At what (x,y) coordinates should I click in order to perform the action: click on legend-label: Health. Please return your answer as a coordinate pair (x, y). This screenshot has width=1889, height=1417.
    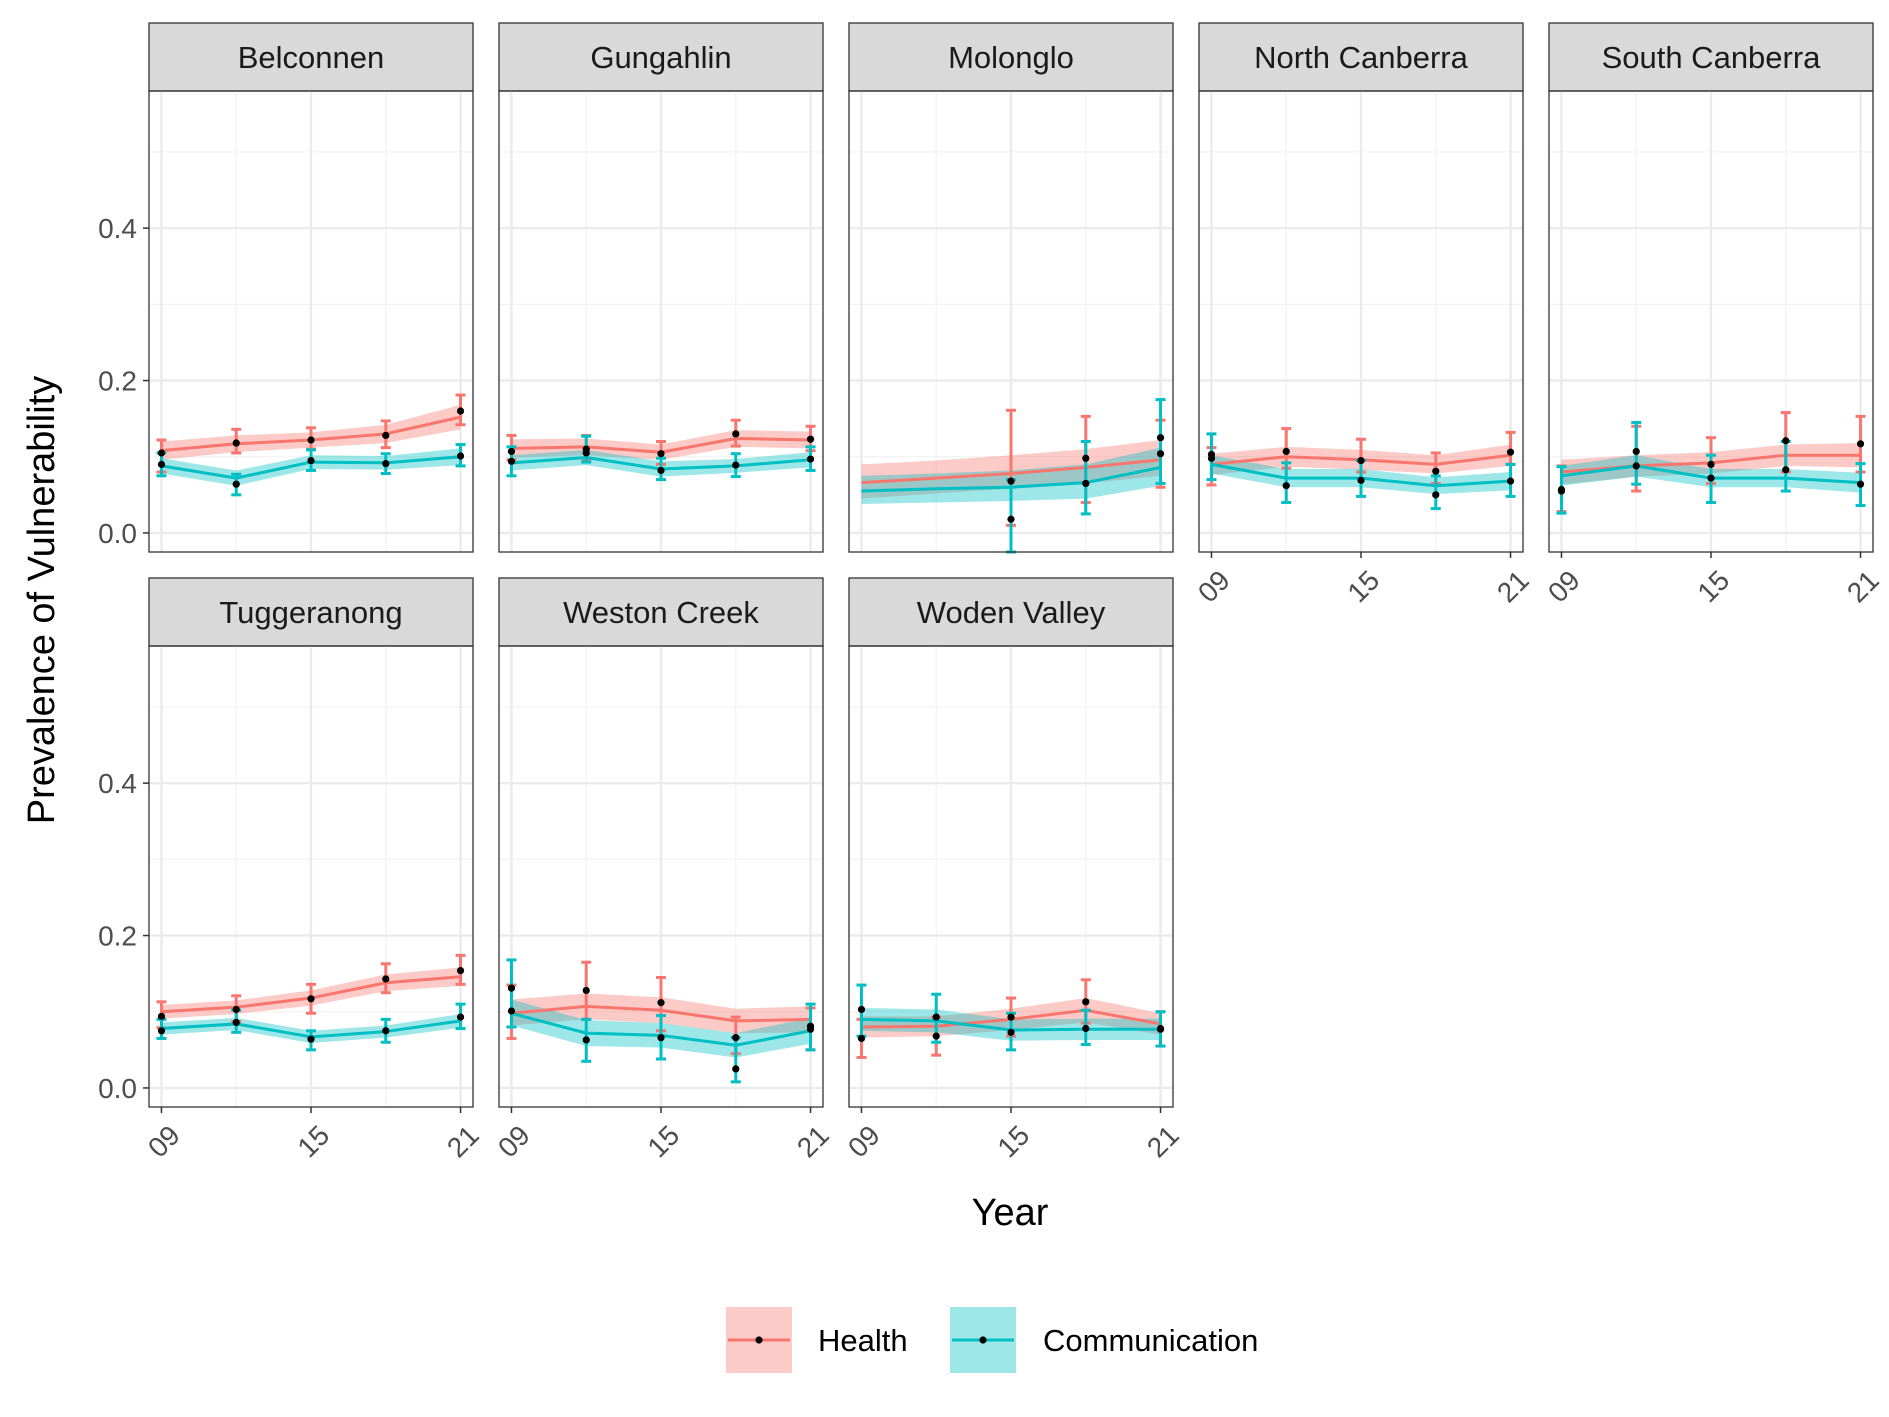
    Looking at the image, I should click on (863, 1340).